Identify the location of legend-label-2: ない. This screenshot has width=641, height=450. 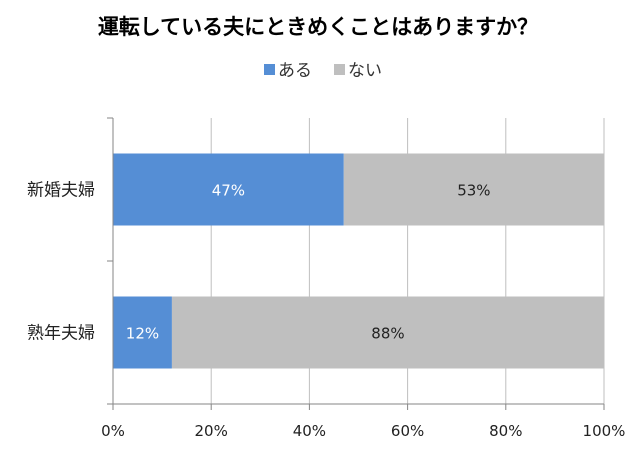
(365, 71).